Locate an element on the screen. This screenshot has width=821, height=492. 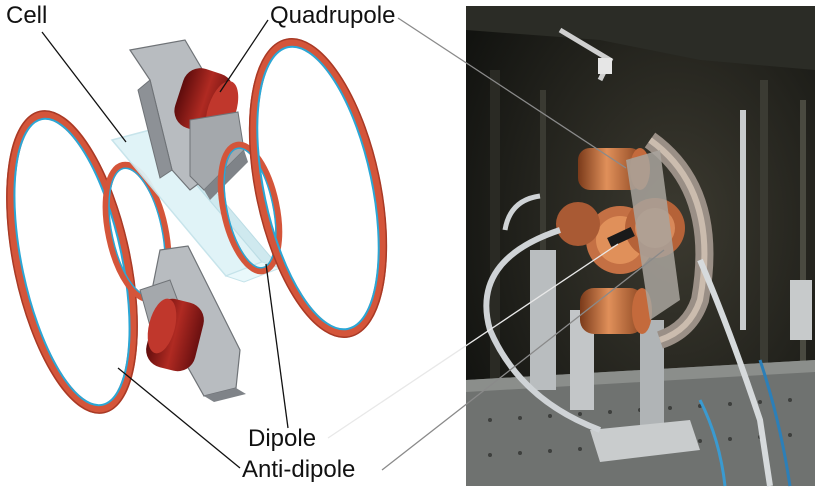
cell-leader is located at coordinates (84, 87).